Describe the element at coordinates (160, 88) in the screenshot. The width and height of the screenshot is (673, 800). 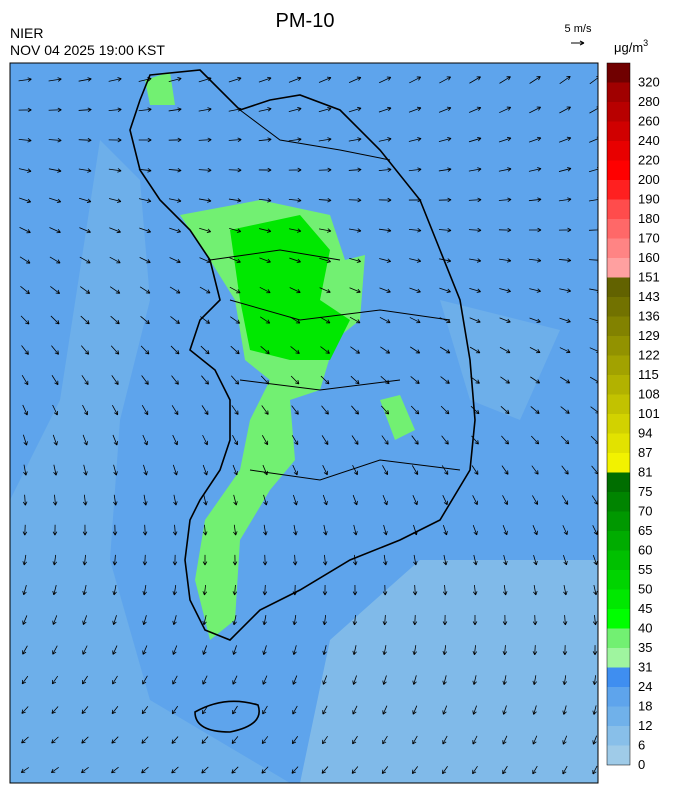
I see `pollution-area` at that location.